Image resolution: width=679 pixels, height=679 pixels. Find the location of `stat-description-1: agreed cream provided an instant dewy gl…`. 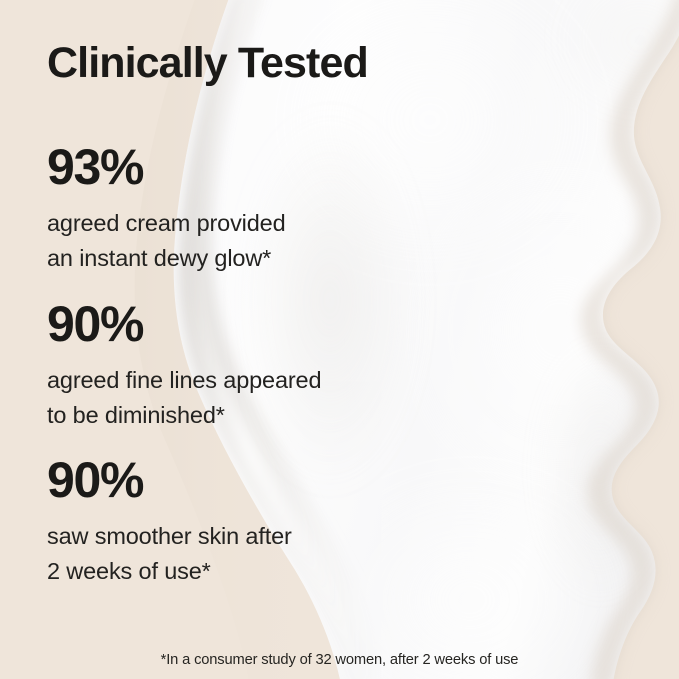

stat-description-1: agreed cream provided an instant dewy gl… is located at coordinates (166, 241).